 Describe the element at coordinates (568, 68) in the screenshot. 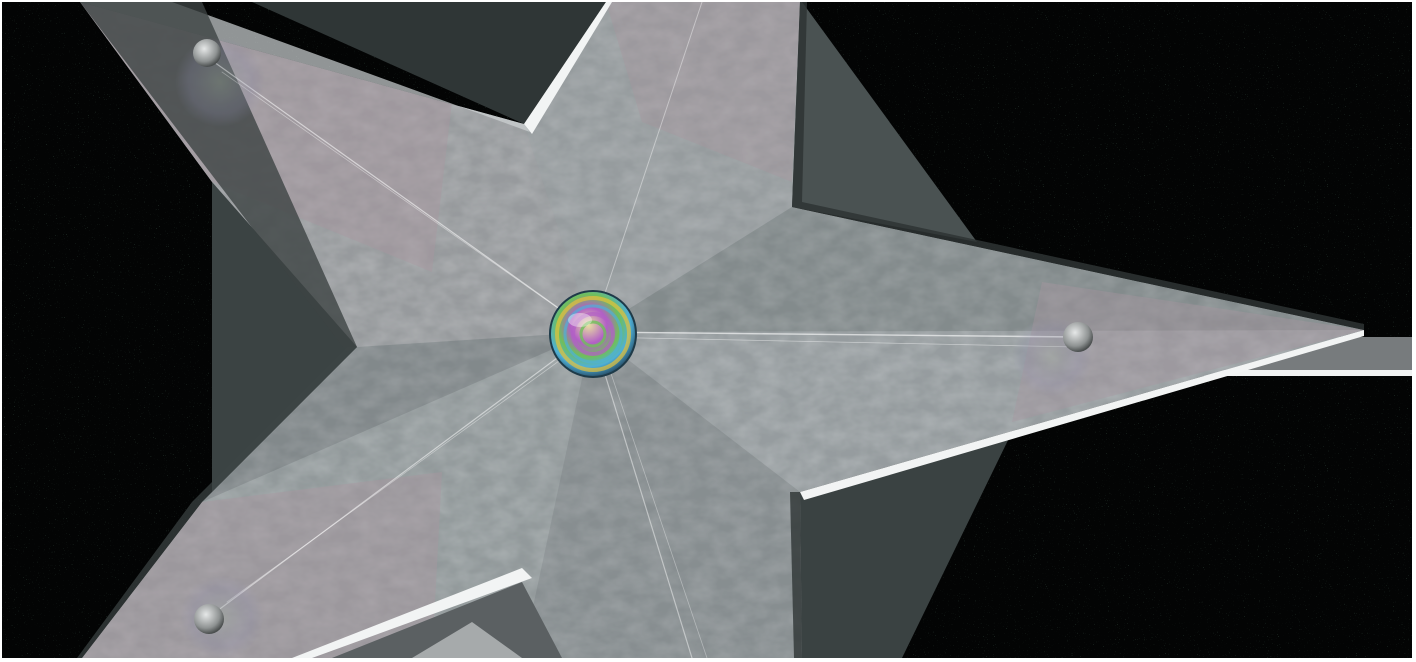

I see `edge-top-light` at that location.